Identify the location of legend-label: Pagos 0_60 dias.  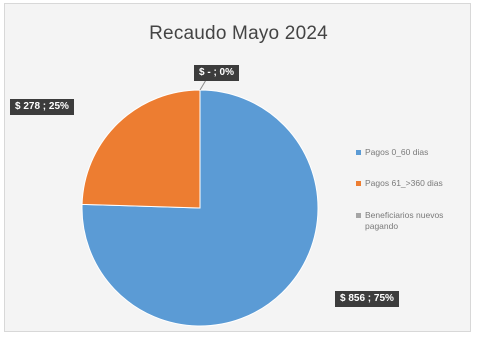
(397, 152).